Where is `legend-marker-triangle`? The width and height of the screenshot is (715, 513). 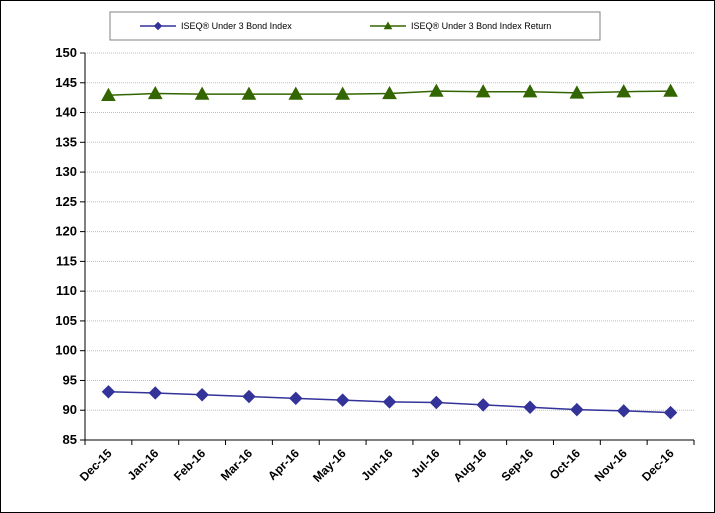 legend-marker-triangle is located at coordinates (388, 25).